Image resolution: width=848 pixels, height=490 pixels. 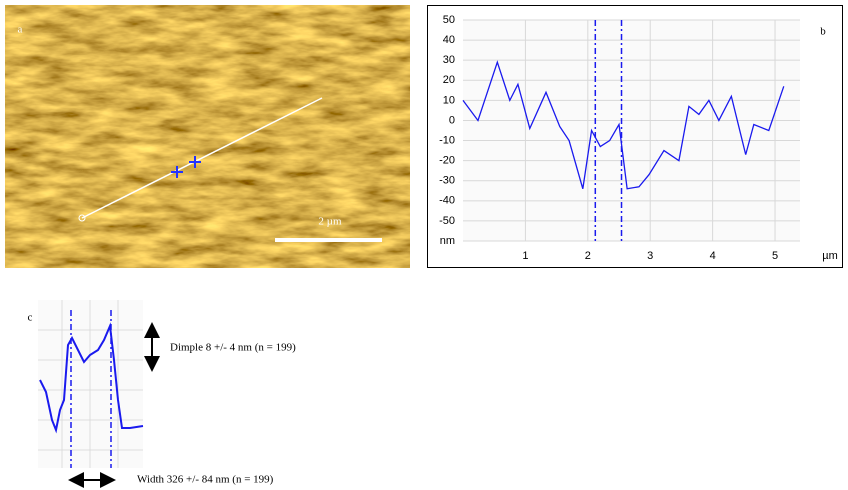 I want to click on inset-grid, so click(x=90, y=384).